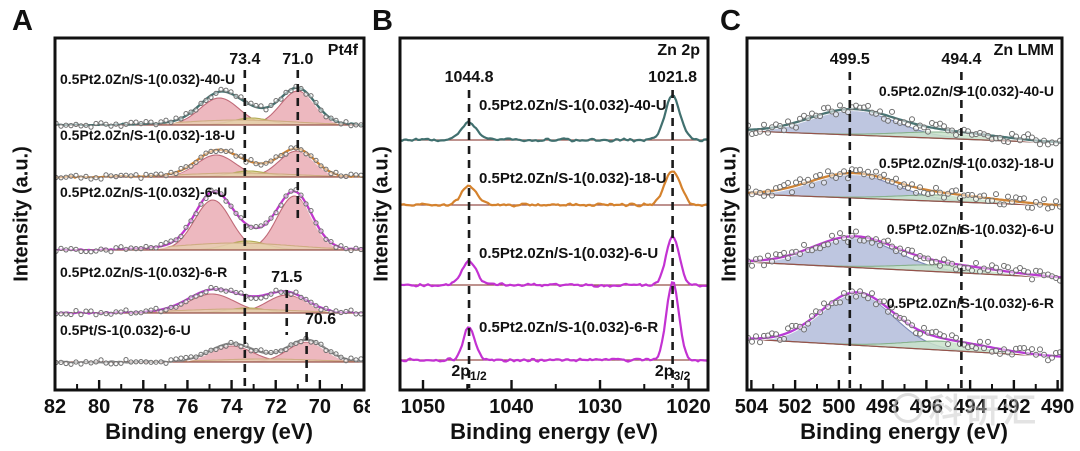 This screenshot has height=451, width=1080. I want to click on x-axis-ticks: 504 502 500 498 496 494 492 490, so click(904, 399).